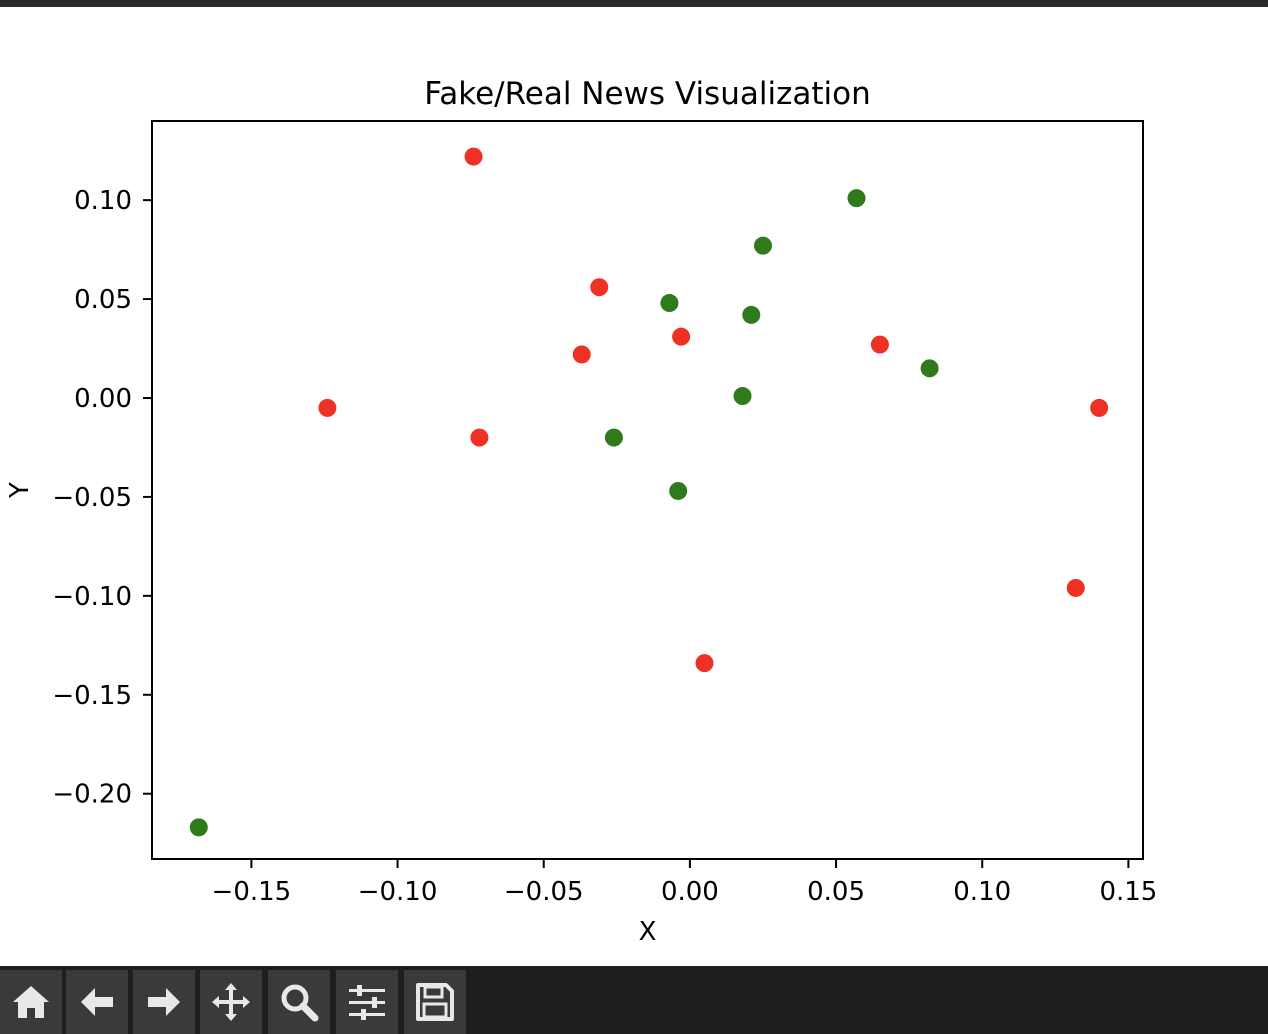 The image size is (1268, 1034). I want to click on pan-move-icon, so click(231, 1002).